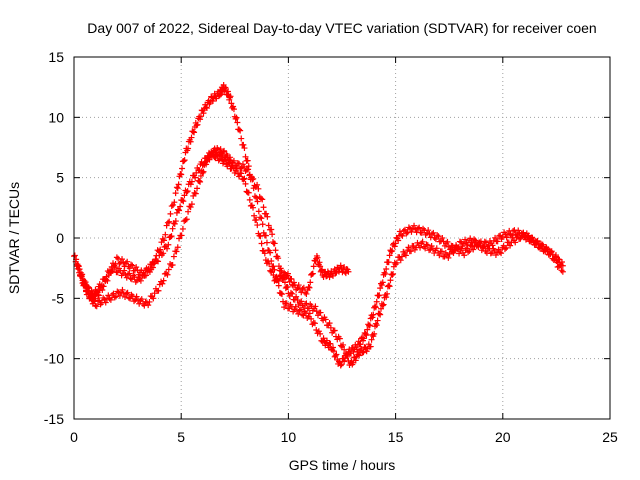 The image size is (640, 480). I want to click on y-axis-label: SDTVAR / TECUs, so click(14, 238).